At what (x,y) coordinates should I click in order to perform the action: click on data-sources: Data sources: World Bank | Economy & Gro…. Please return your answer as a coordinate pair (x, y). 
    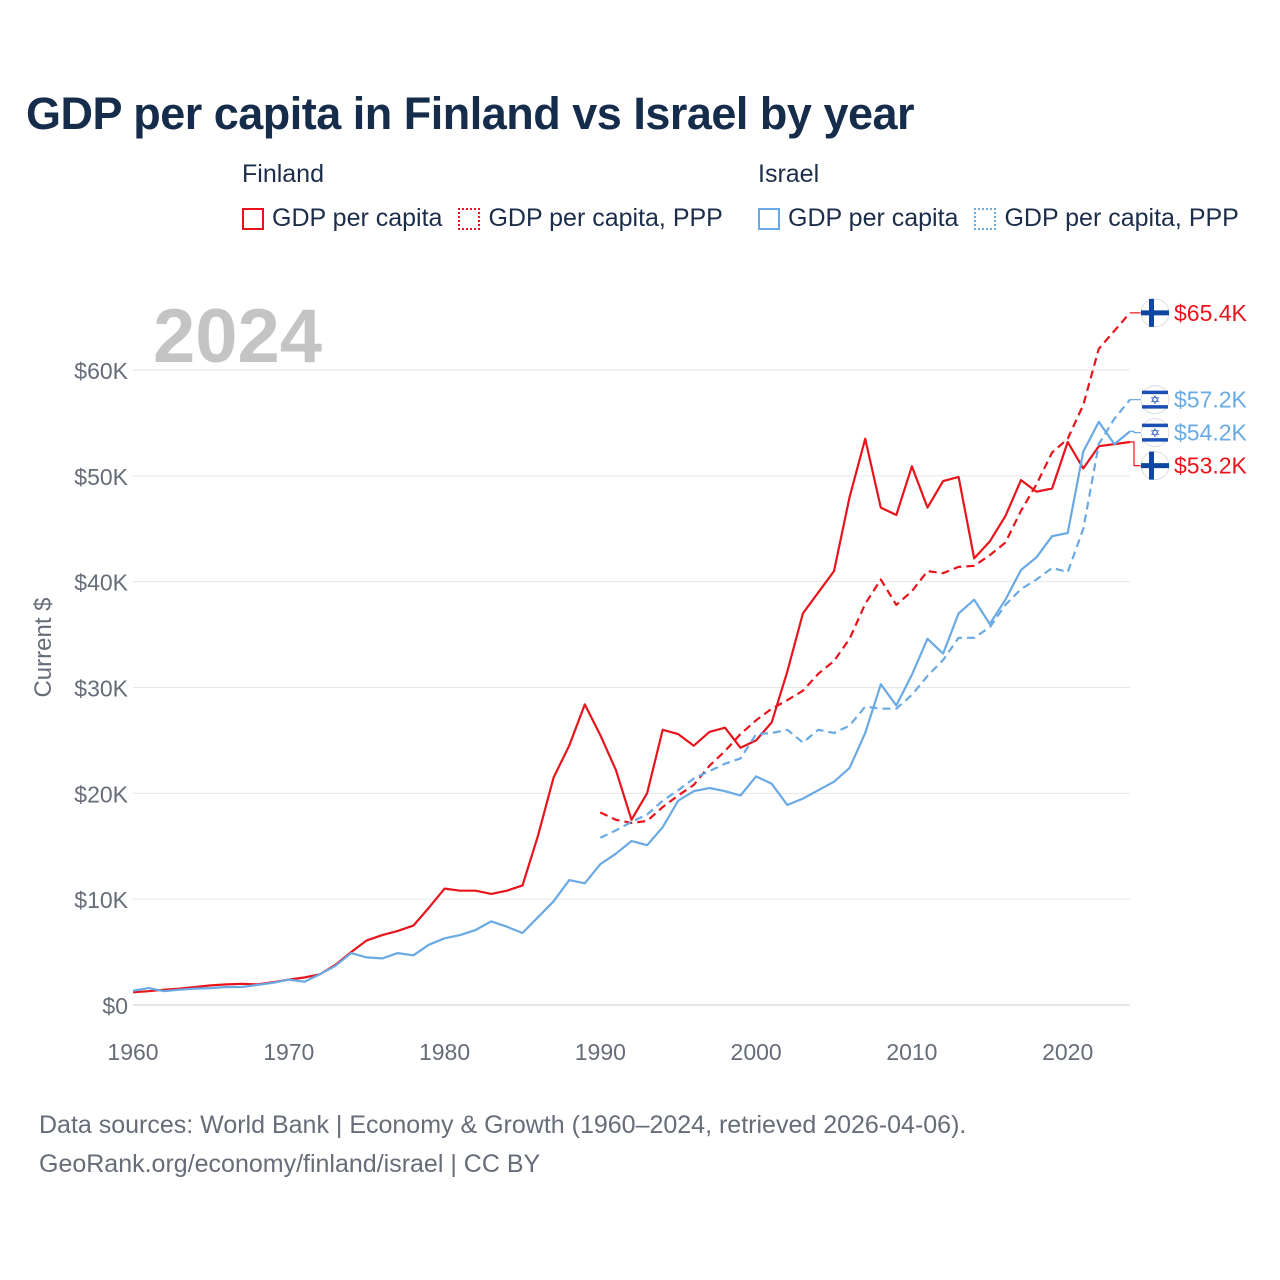
    Looking at the image, I should click on (503, 1125).